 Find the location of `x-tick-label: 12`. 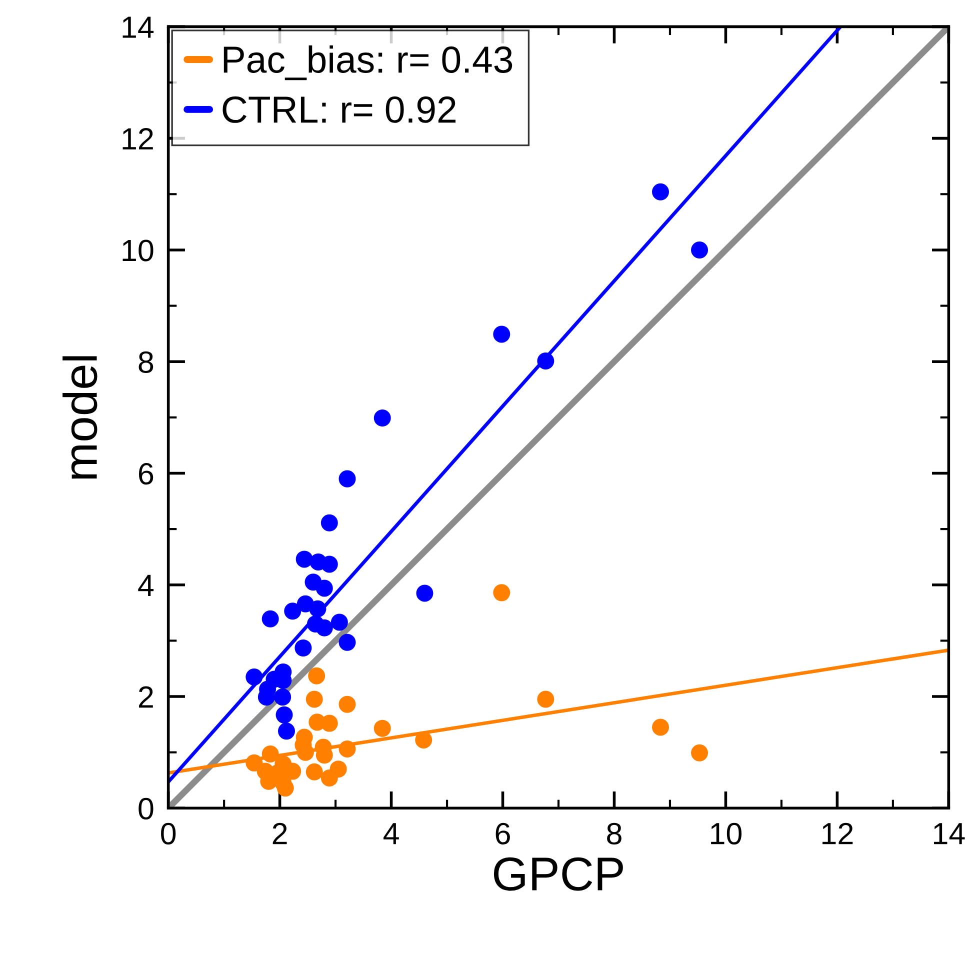

x-tick-label: 12 is located at coordinates (837, 833).